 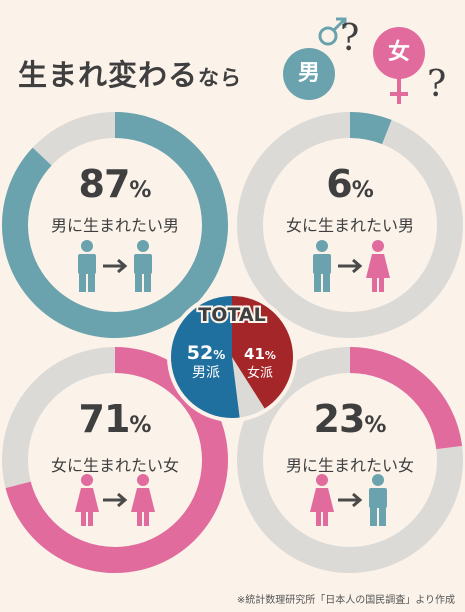 I want to click on total-female-value: 41%, so click(x=260, y=354).